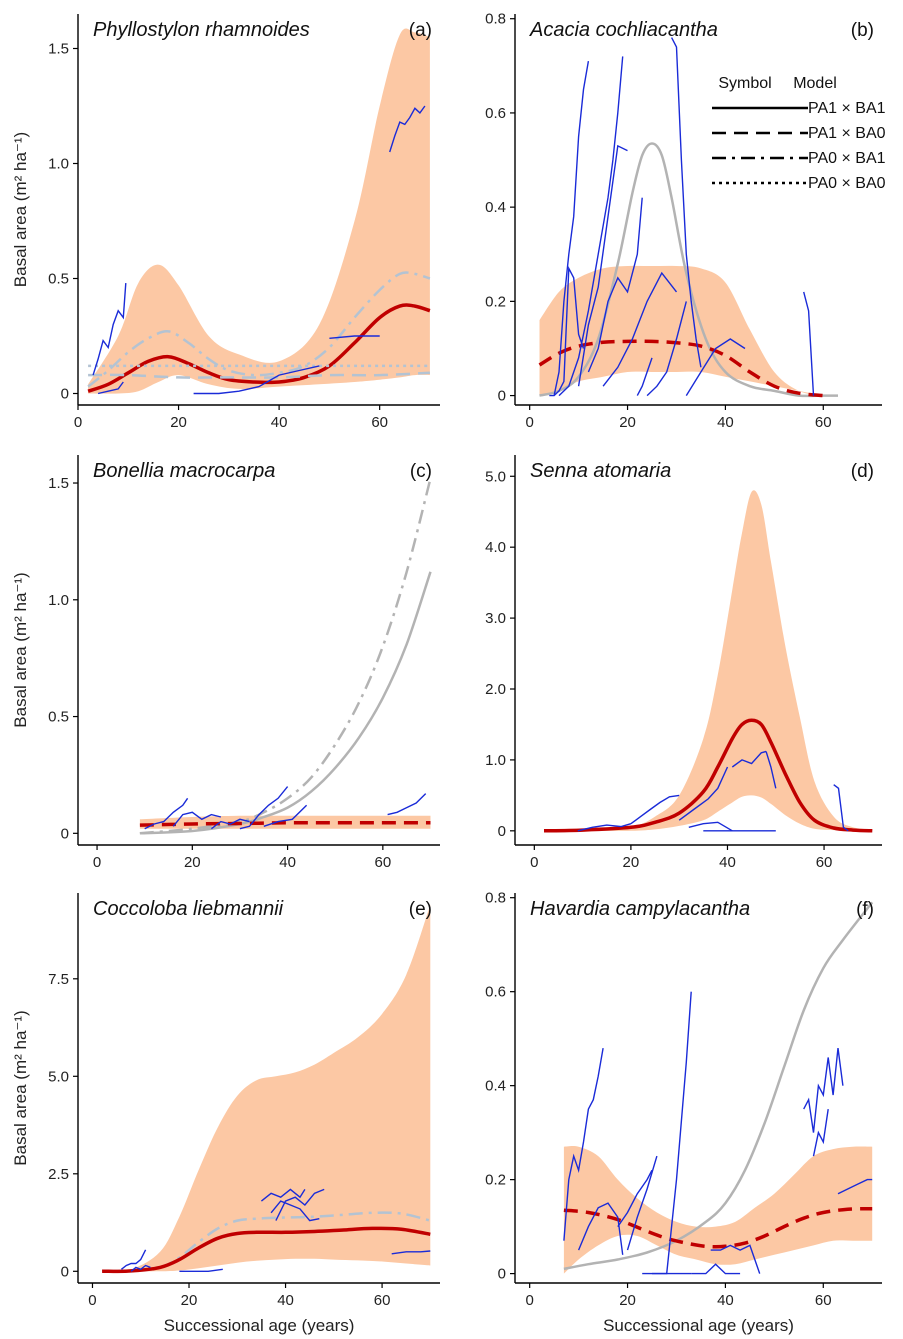  What do you see at coordinates (718, 1210) in the screenshot?
I see `confidence-band` at bounding box center [718, 1210].